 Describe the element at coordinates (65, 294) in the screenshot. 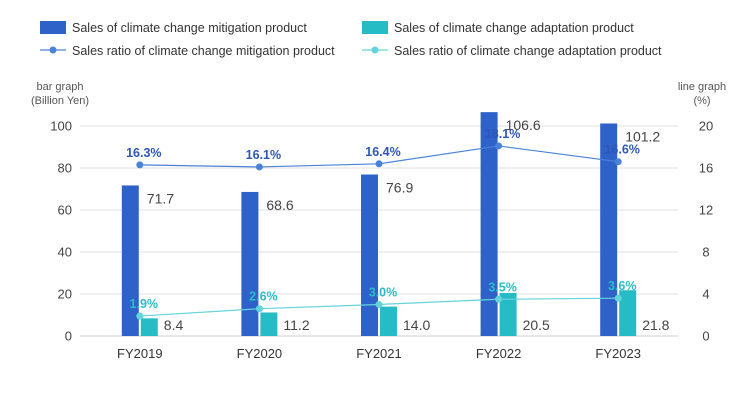

I see `left-tick-label: 20` at that location.